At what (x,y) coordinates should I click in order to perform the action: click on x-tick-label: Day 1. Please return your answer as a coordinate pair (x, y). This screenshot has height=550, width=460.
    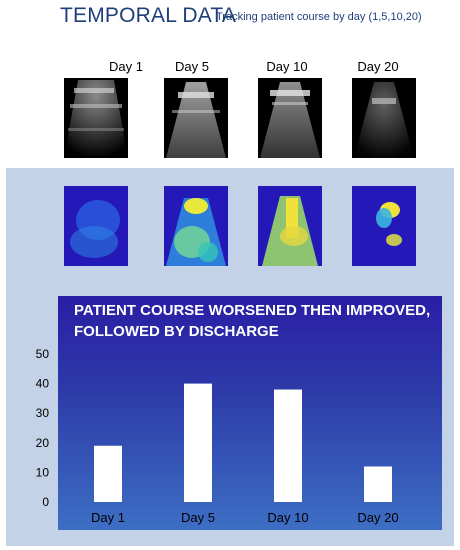
    Looking at the image, I should click on (108, 517).